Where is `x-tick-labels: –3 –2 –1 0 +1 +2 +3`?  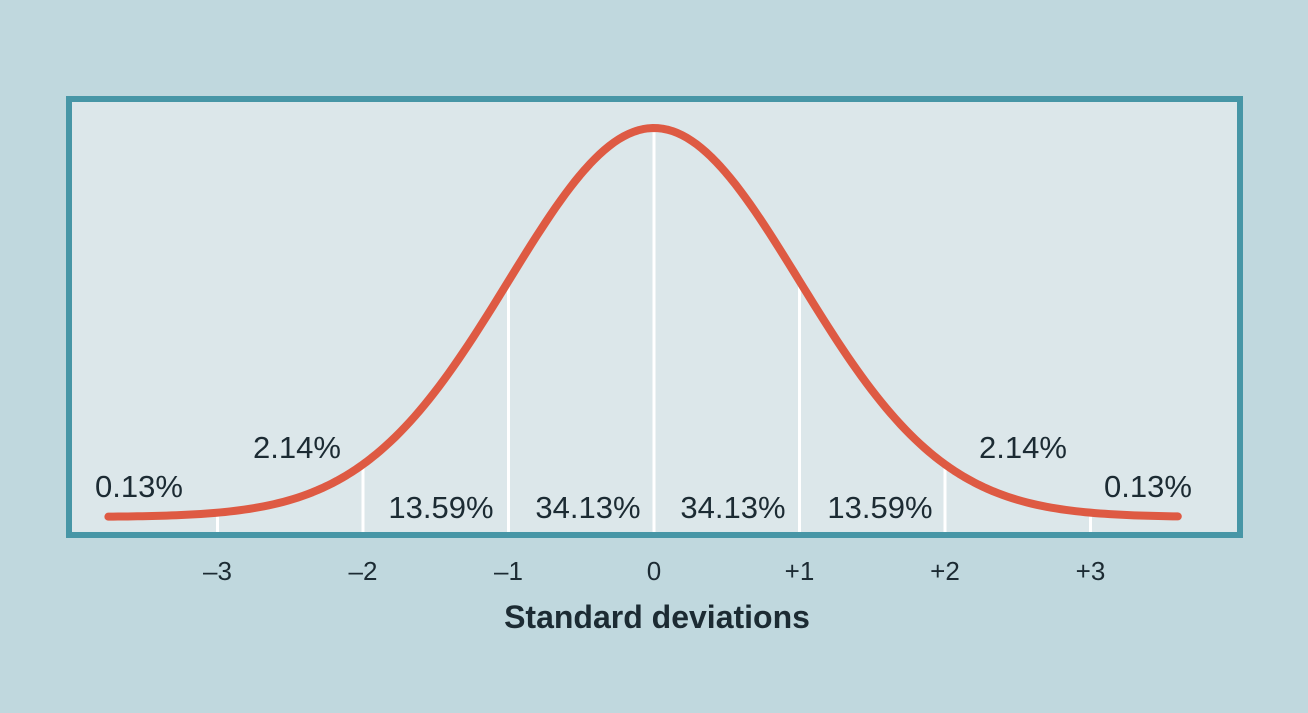 x-tick-labels: –3 –2 –1 0 +1 +2 +3 is located at coordinates (654, 571).